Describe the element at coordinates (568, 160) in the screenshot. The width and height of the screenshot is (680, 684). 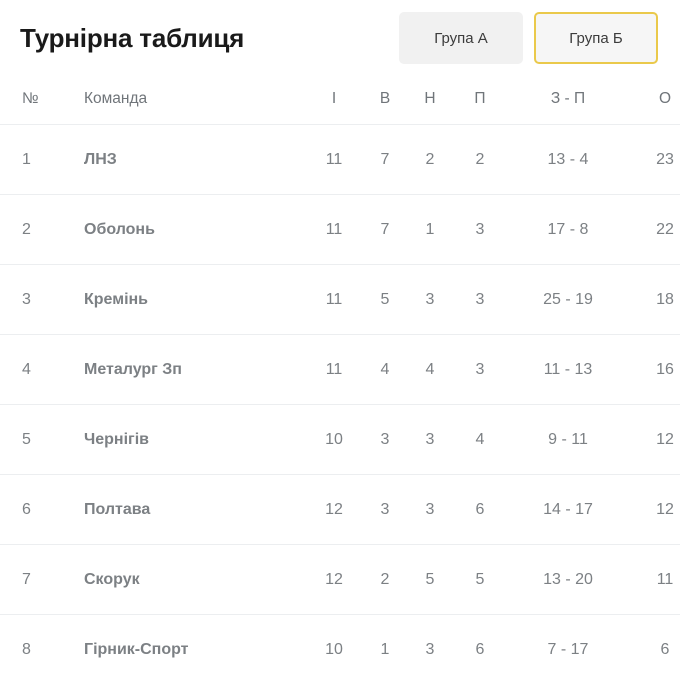
I see `cell-goals: 13 - 4` at that location.